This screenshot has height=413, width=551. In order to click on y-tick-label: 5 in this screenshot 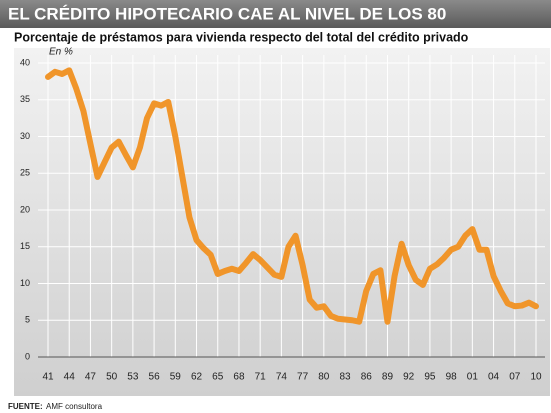, I will do `click(27, 320)`.